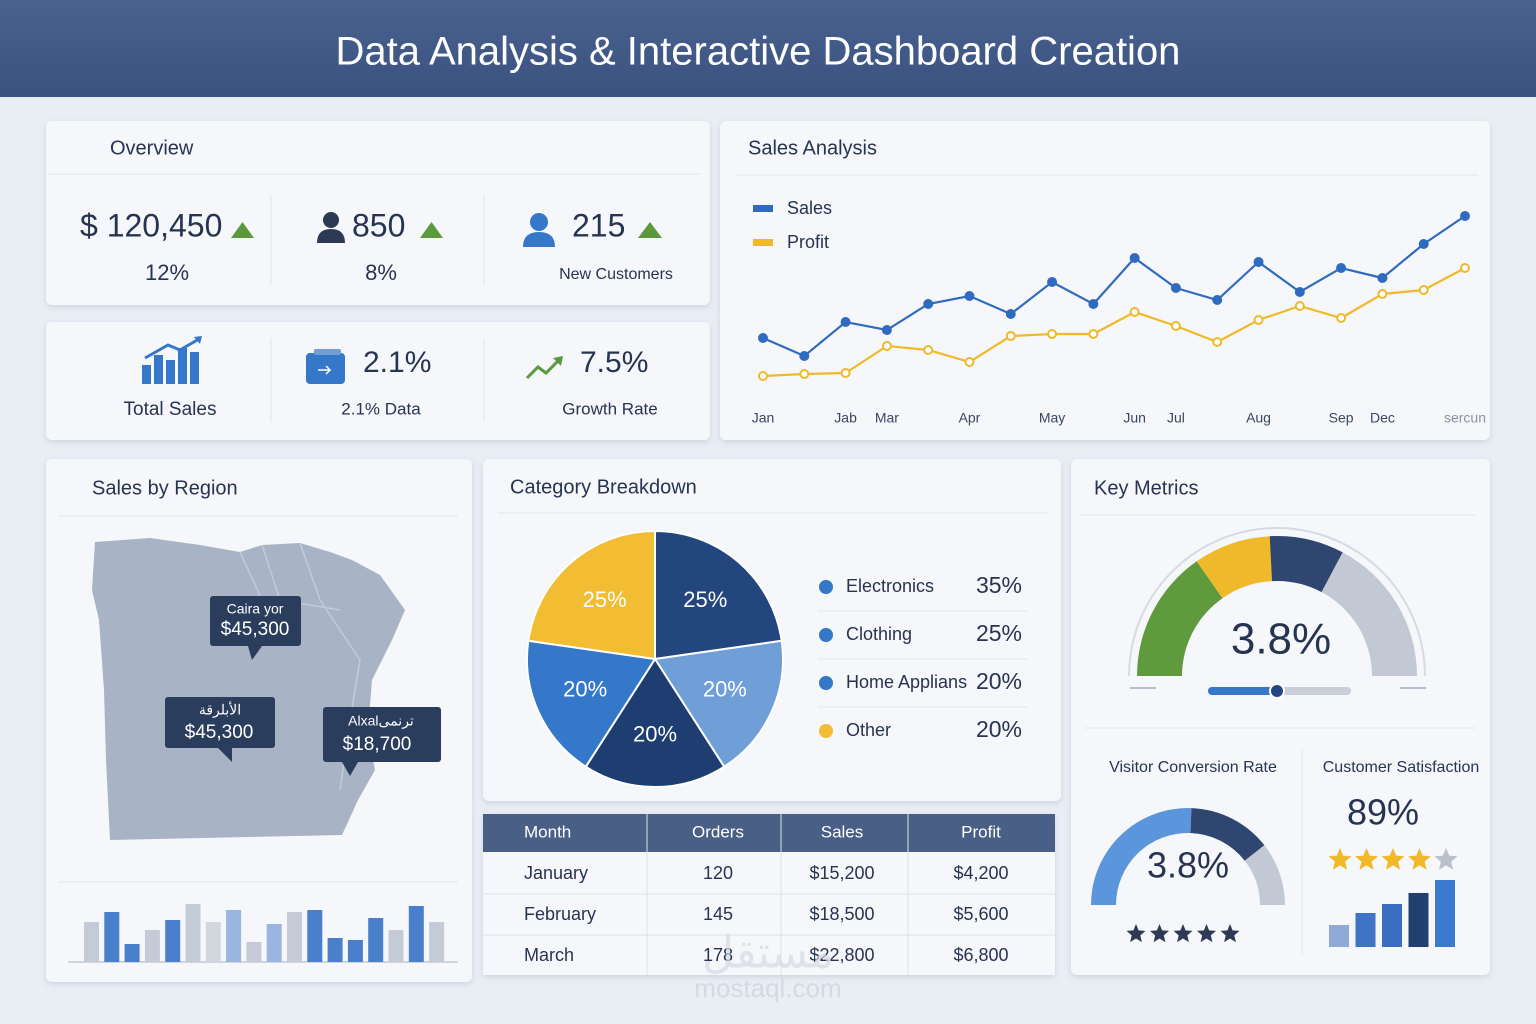 The height and width of the screenshot is (1024, 1536). What do you see at coordinates (718, 831) in the screenshot?
I see `column-header: Orders` at bounding box center [718, 831].